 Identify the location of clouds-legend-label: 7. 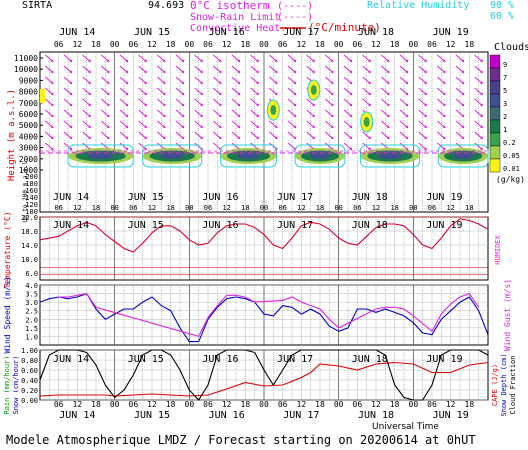
(505, 78).